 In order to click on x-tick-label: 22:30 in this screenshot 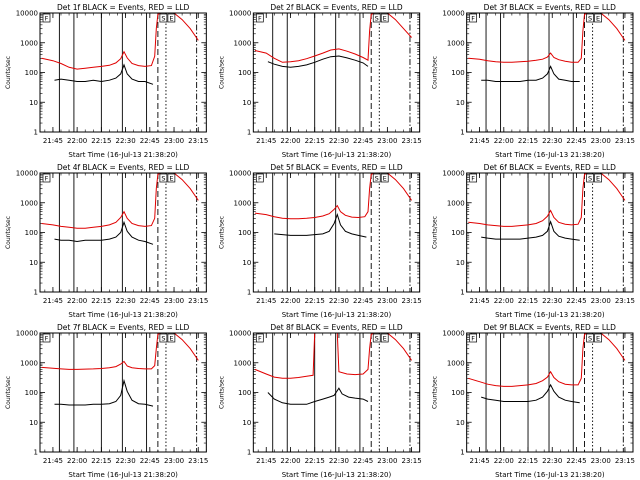, I will do `click(125, 141)`.